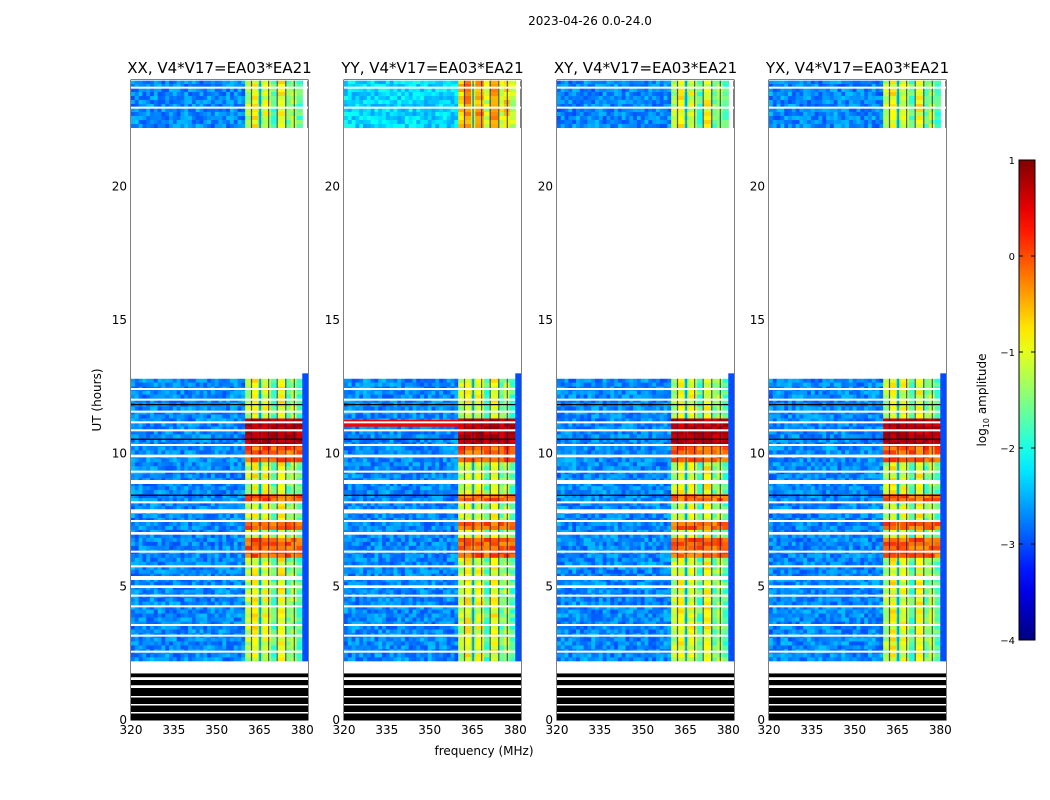 This screenshot has height=800, width=1050. I want to click on panel-title: YX, V4*V17=EA03*EA21, so click(857, 68).